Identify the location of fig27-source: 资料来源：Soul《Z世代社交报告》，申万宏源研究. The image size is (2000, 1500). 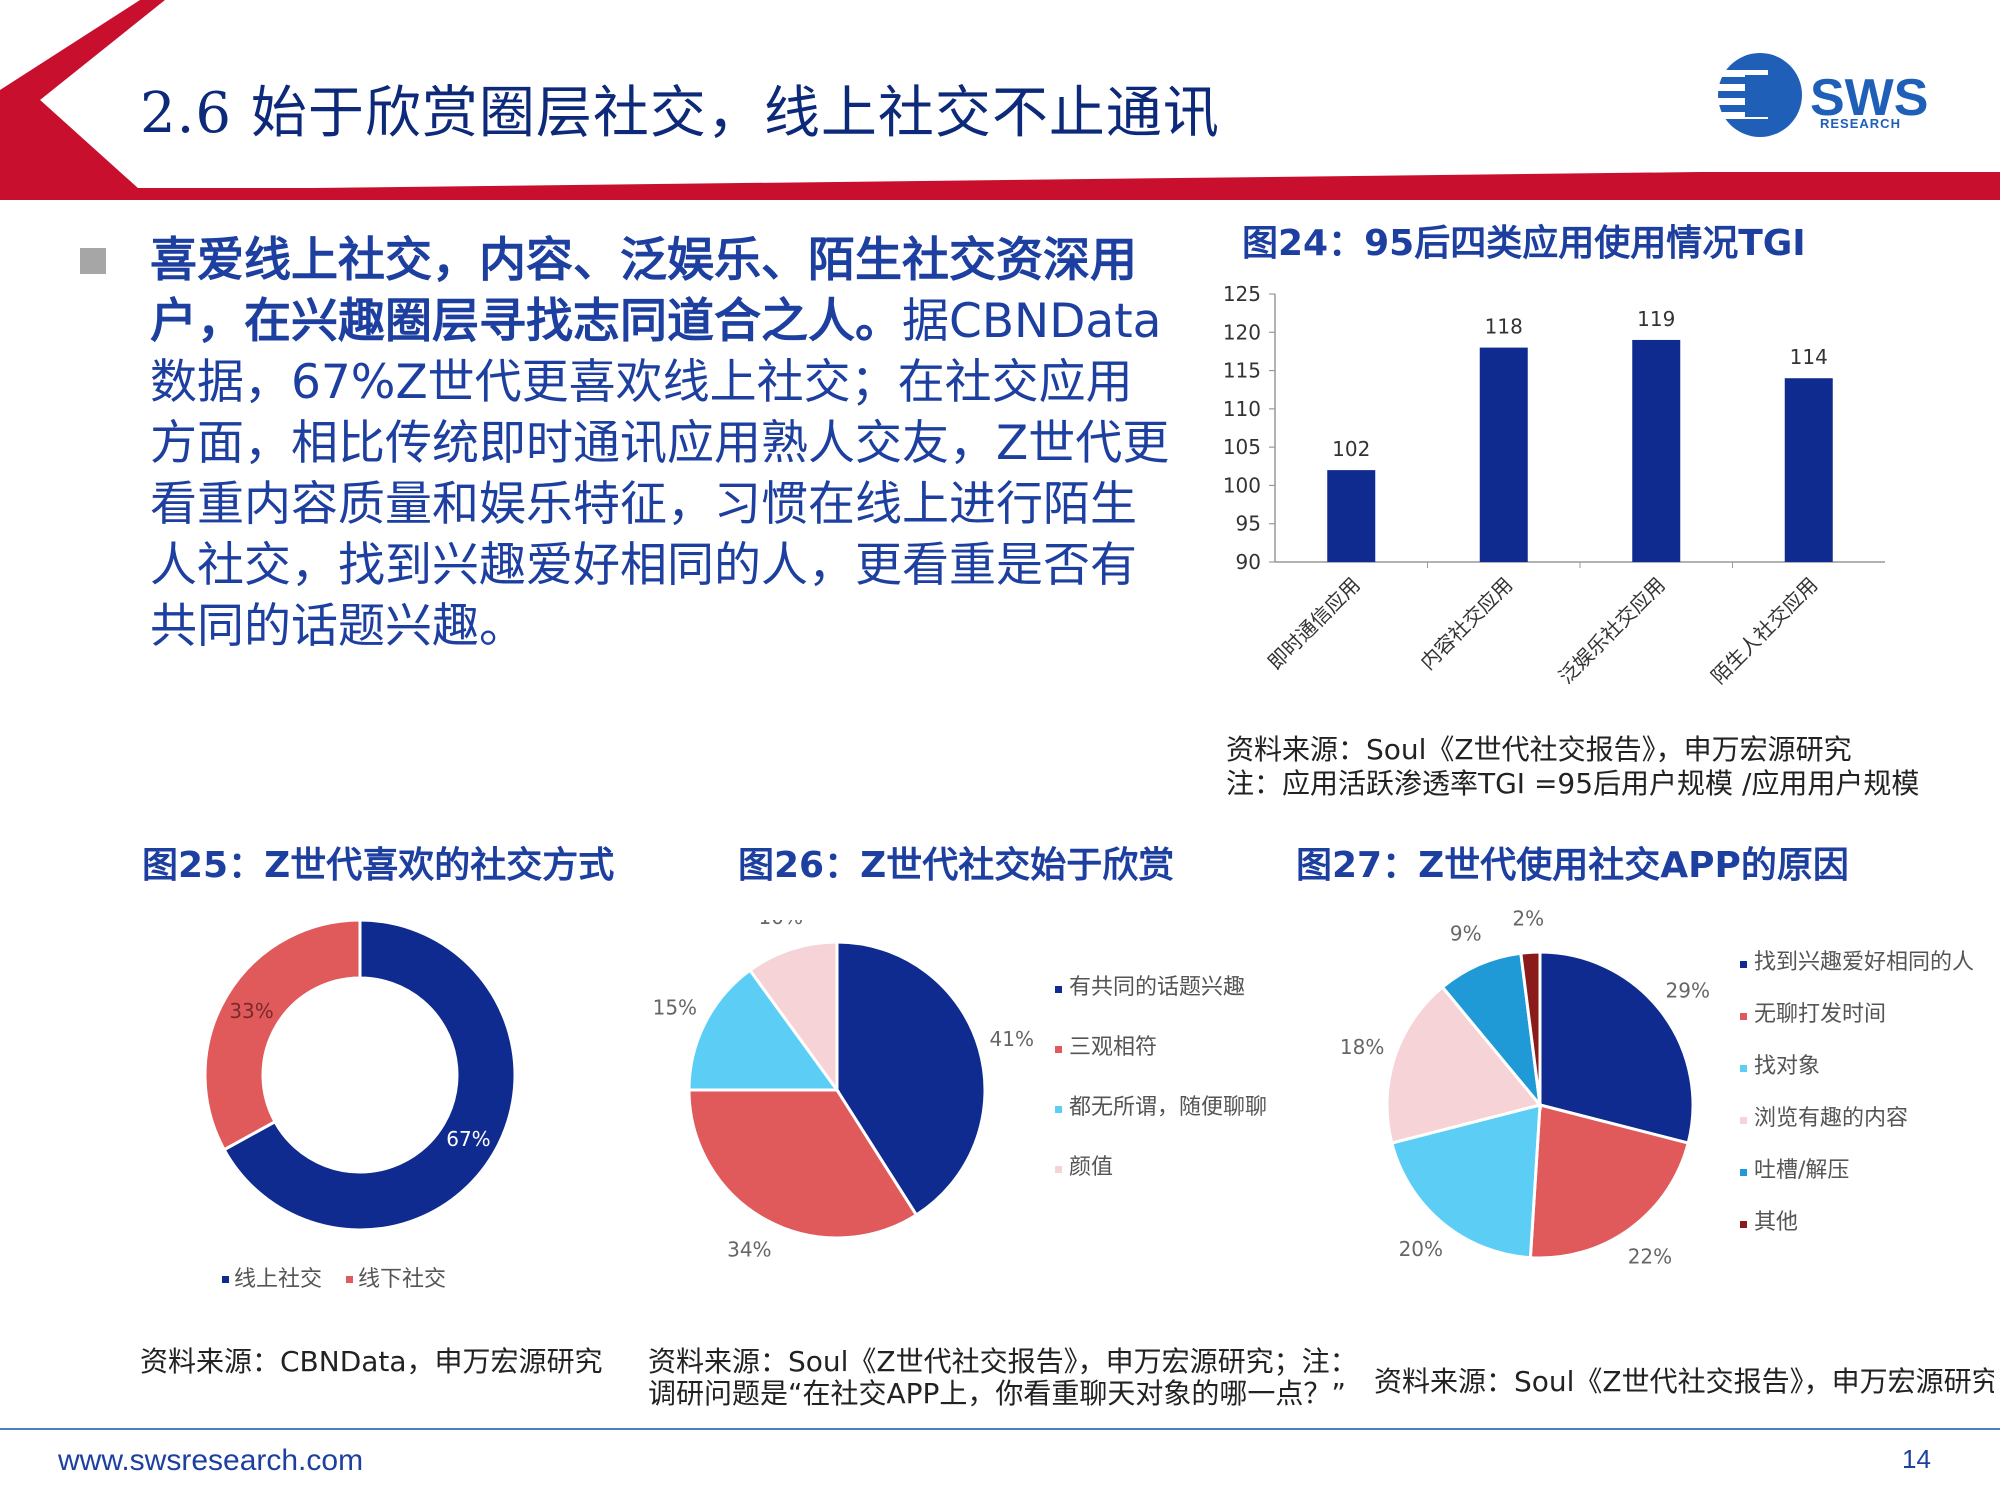
(1684, 1381).